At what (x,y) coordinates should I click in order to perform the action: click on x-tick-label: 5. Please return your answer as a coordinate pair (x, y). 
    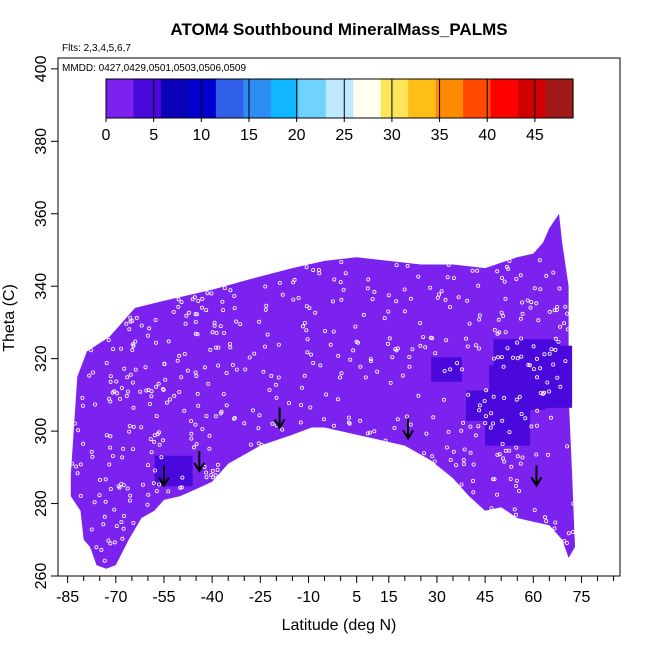
    Looking at the image, I should click on (356, 597).